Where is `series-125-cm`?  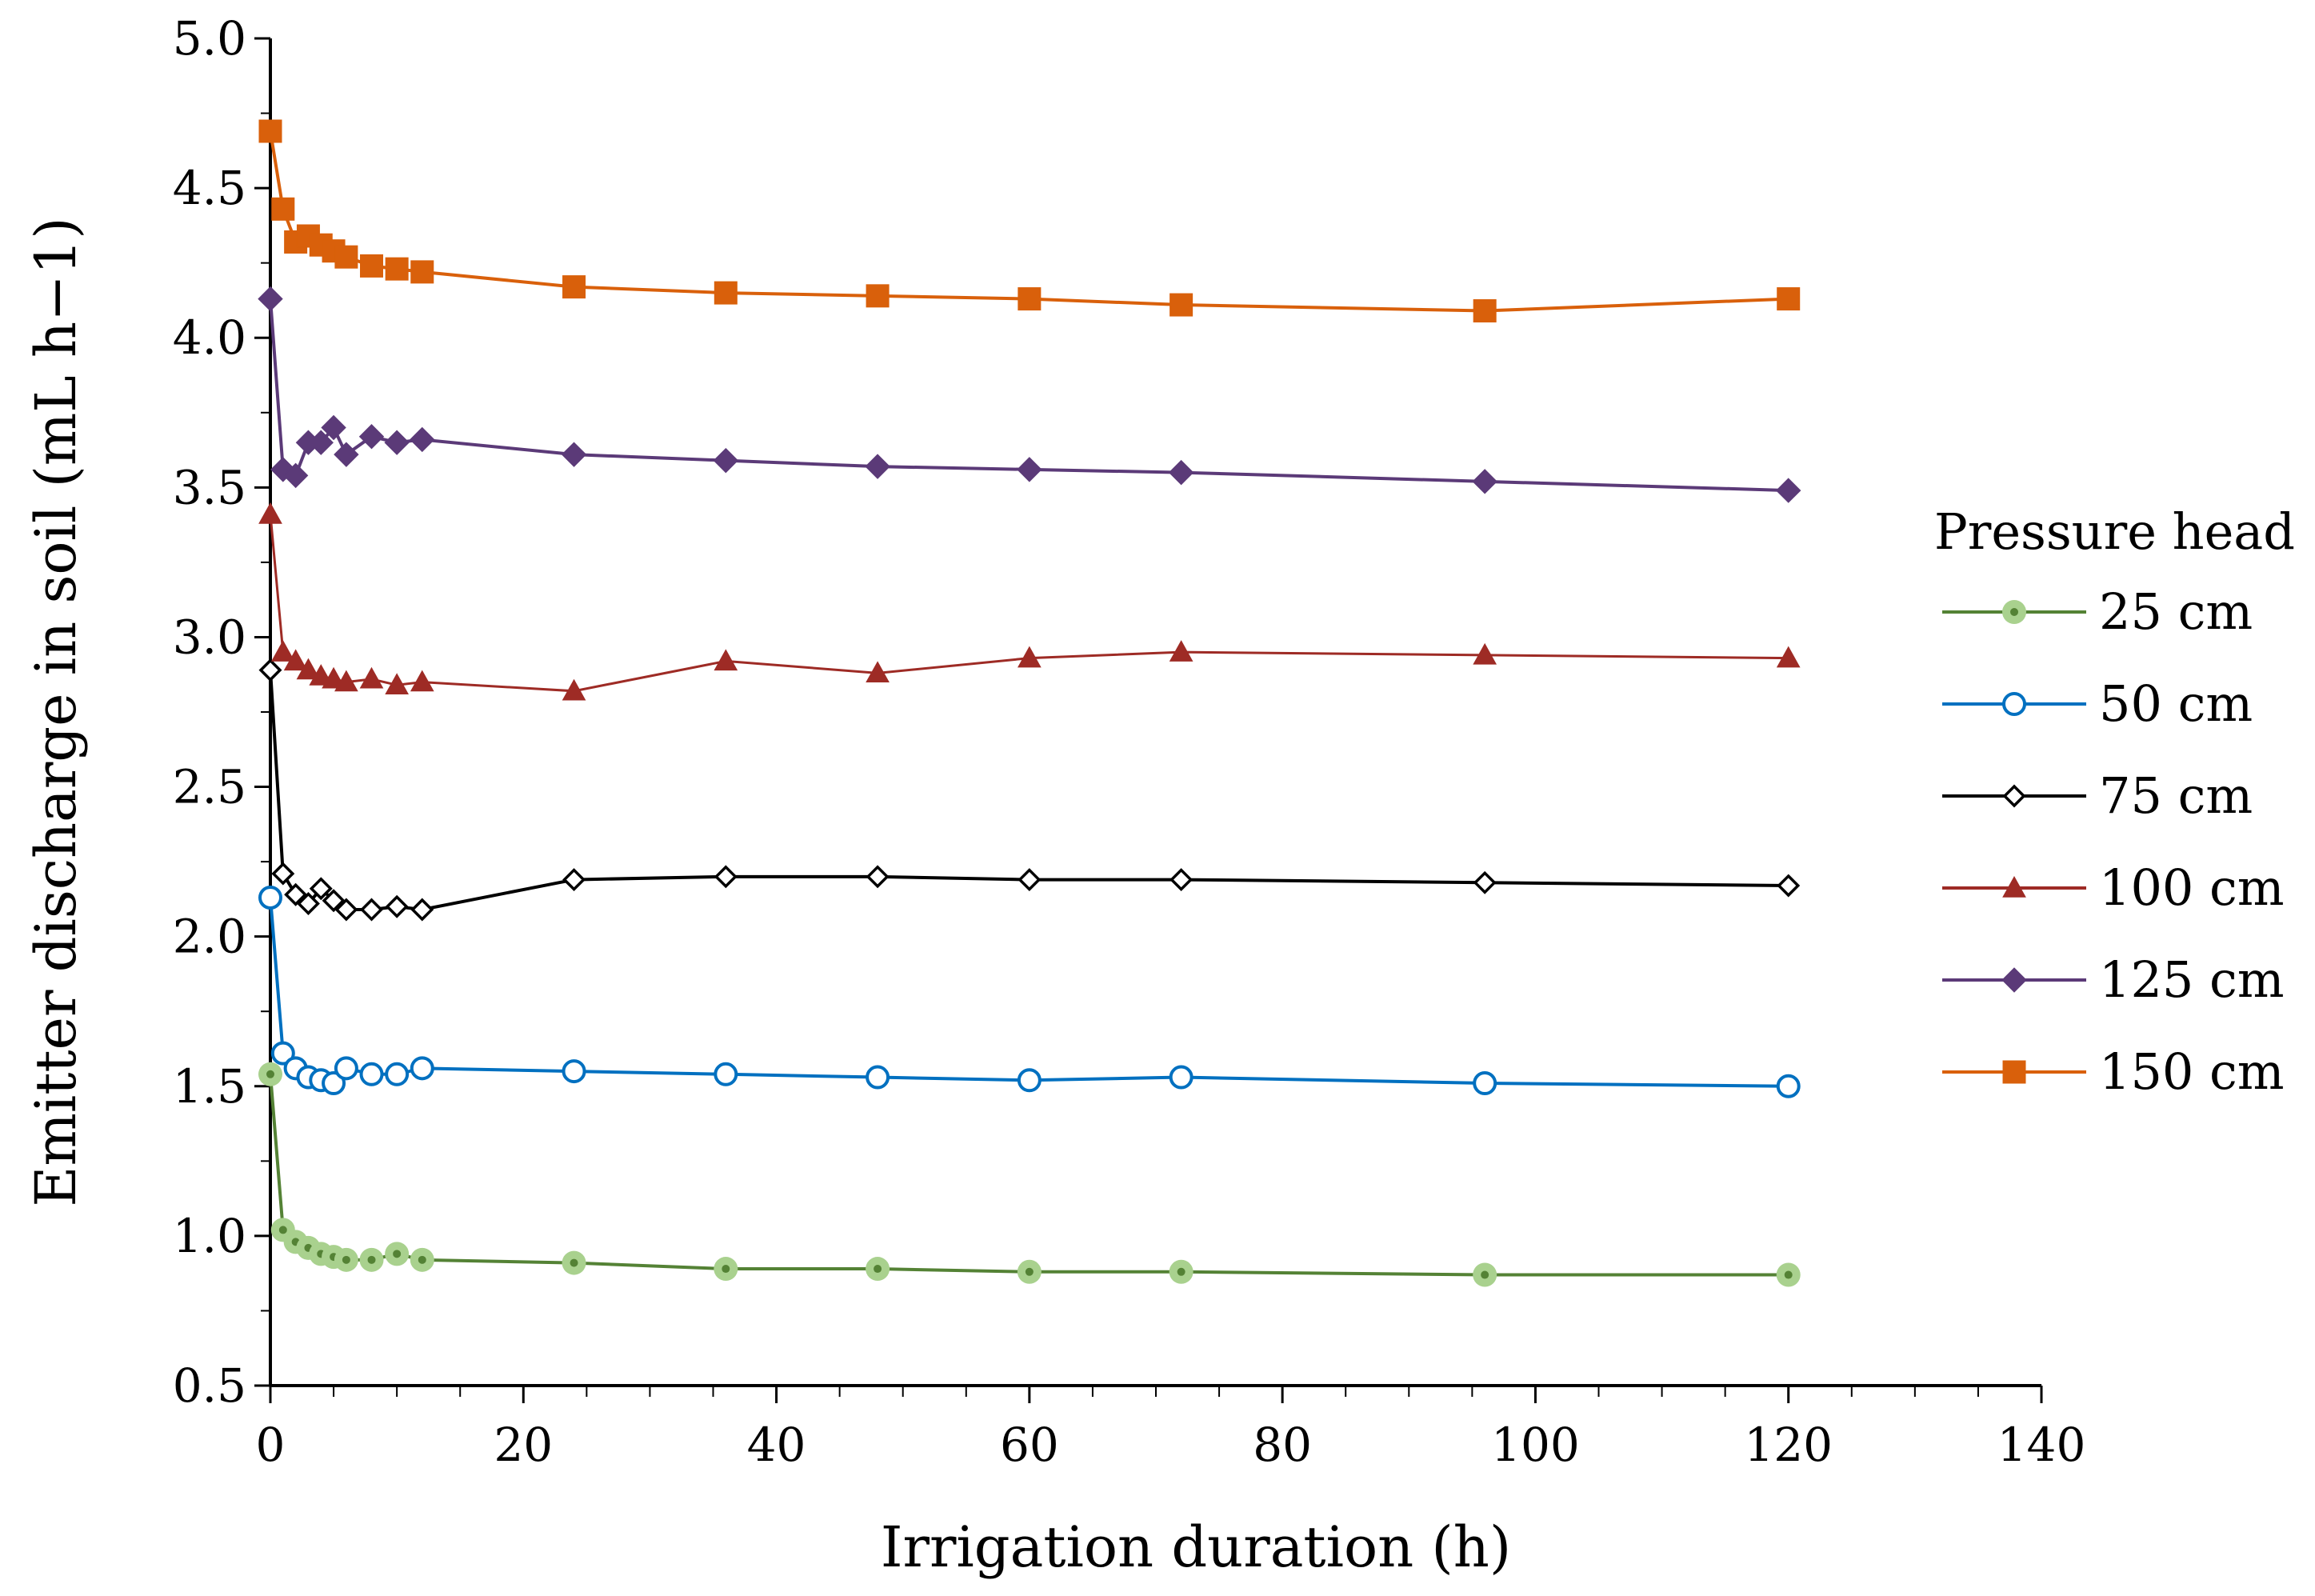
series-125-cm is located at coordinates (1029, 394).